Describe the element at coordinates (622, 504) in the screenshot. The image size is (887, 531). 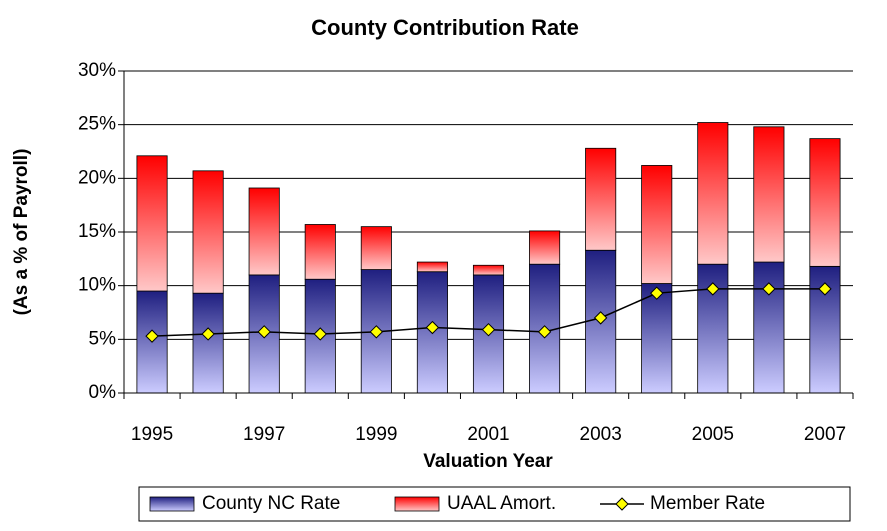
I see `legend-marker` at that location.